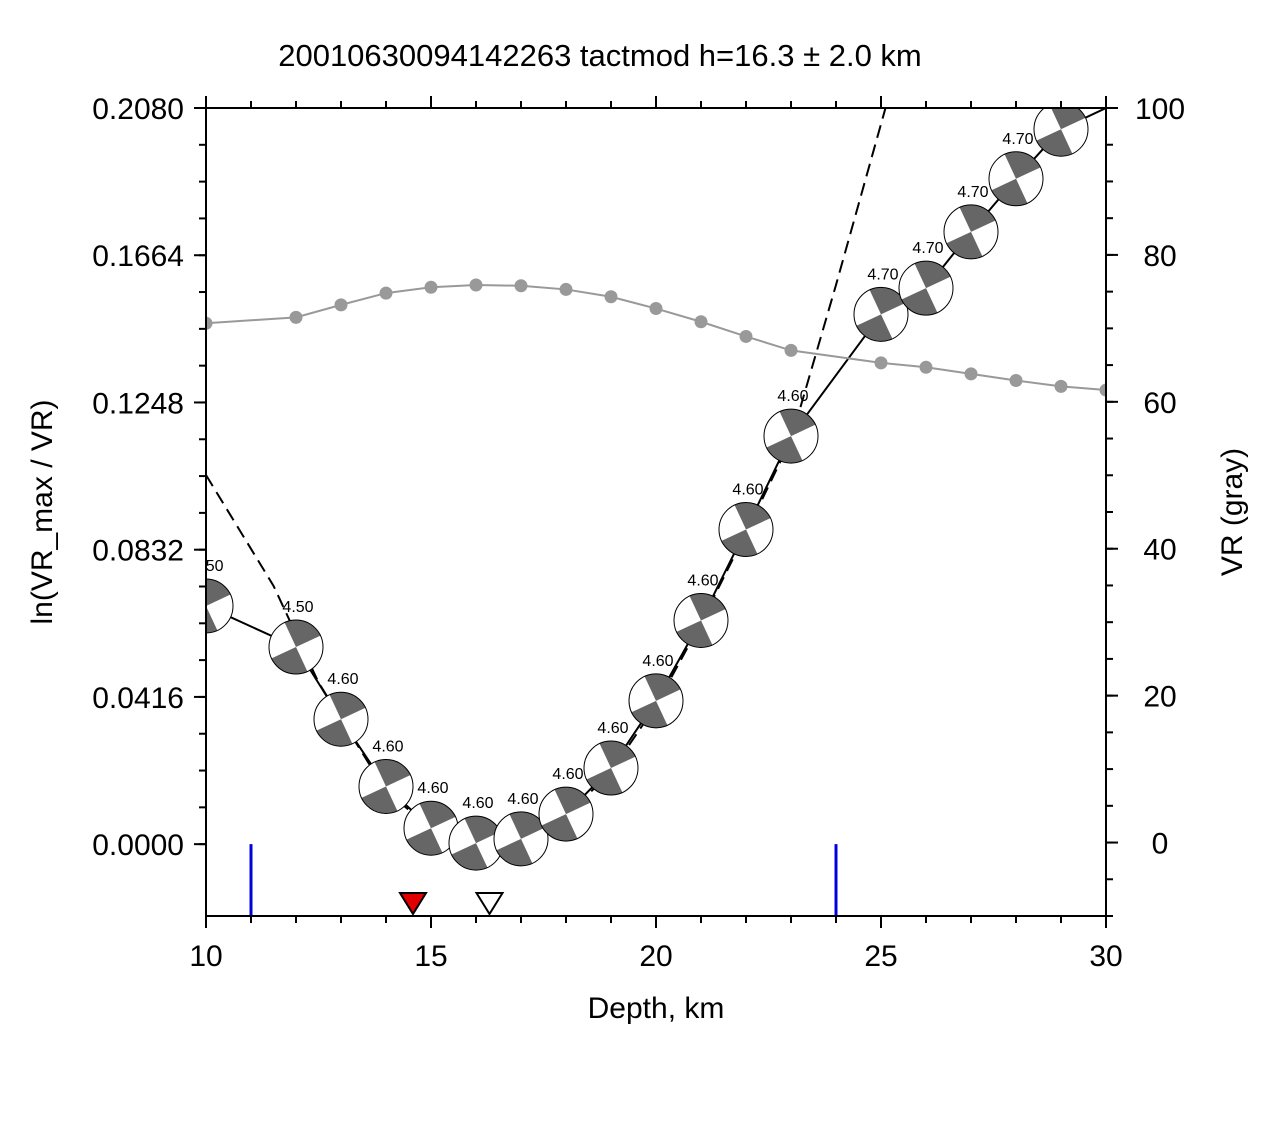 Image resolution: width=1275 pixels, height=1125 pixels. What do you see at coordinates (1159, 697) in the screenshot?
I see `y-right-tick-label: 20` at bounding box center [1159, 697].